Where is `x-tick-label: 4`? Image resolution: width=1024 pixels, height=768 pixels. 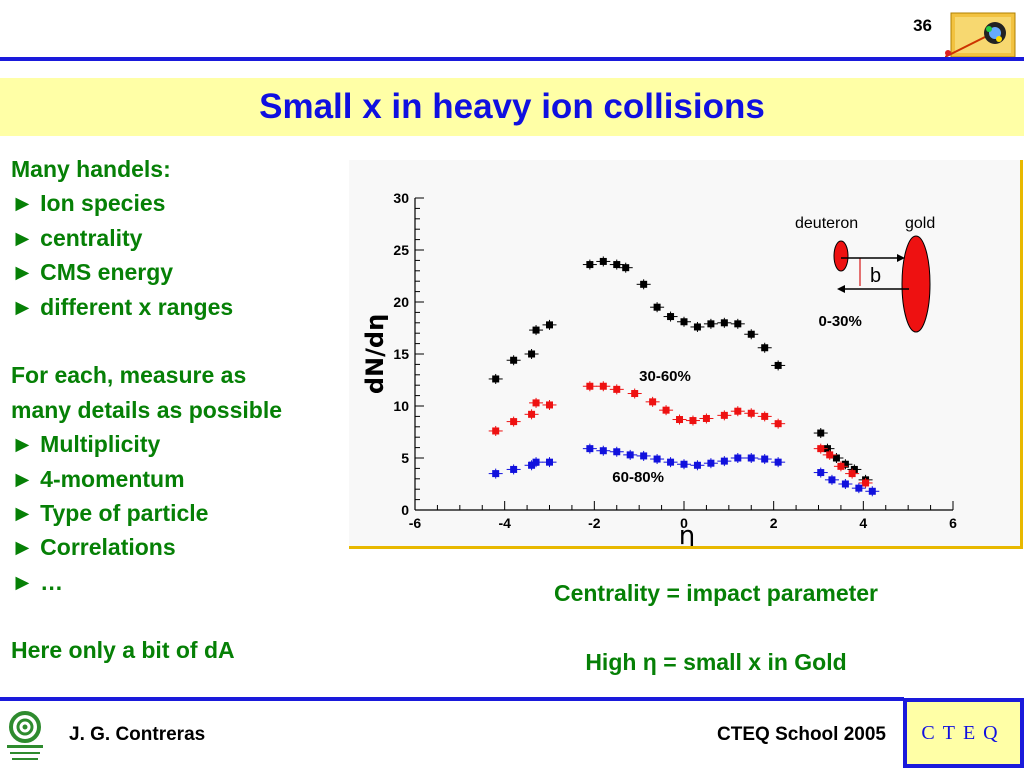
x-tick-label: 4 is located at coordinates (863, 523).